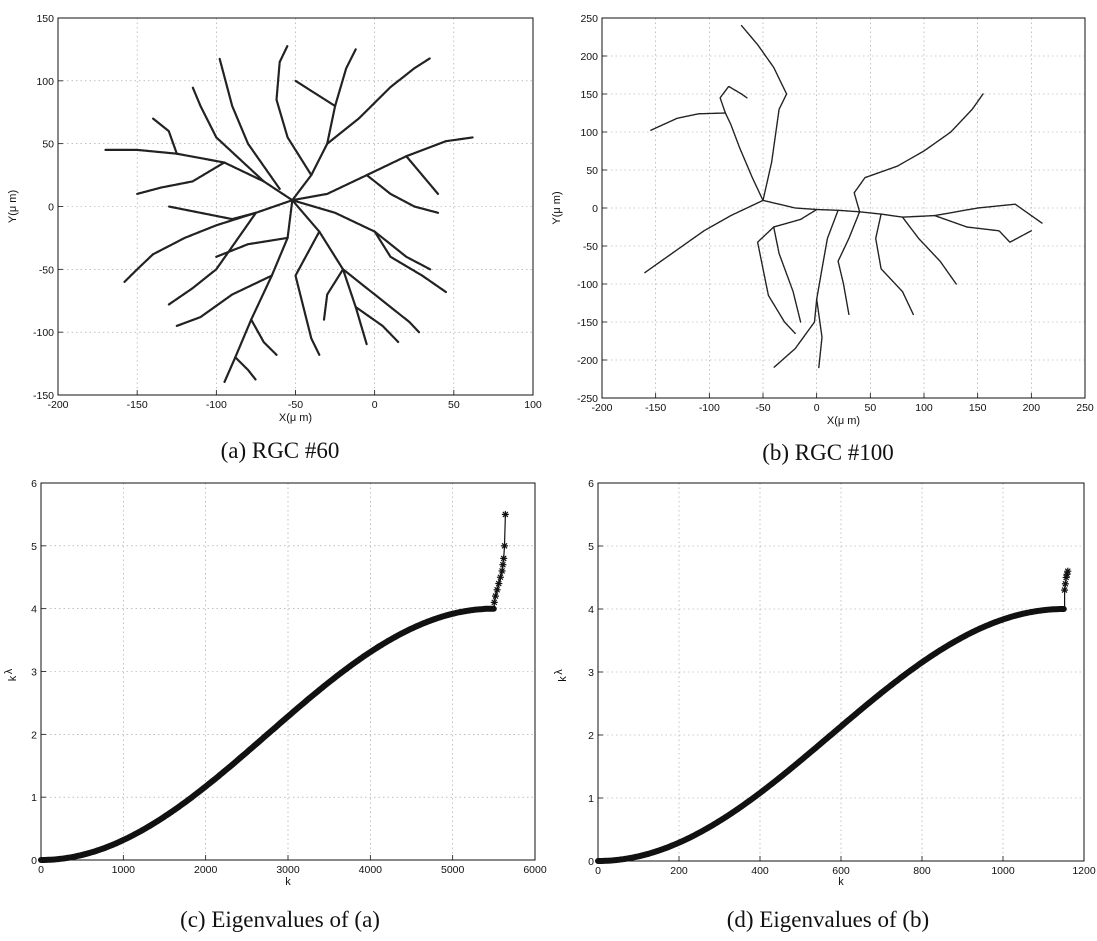  What do you see at coordinates (841, 871) in the screenshot?
I see `x-tick-label: 600` at bounding box center [841, 871].